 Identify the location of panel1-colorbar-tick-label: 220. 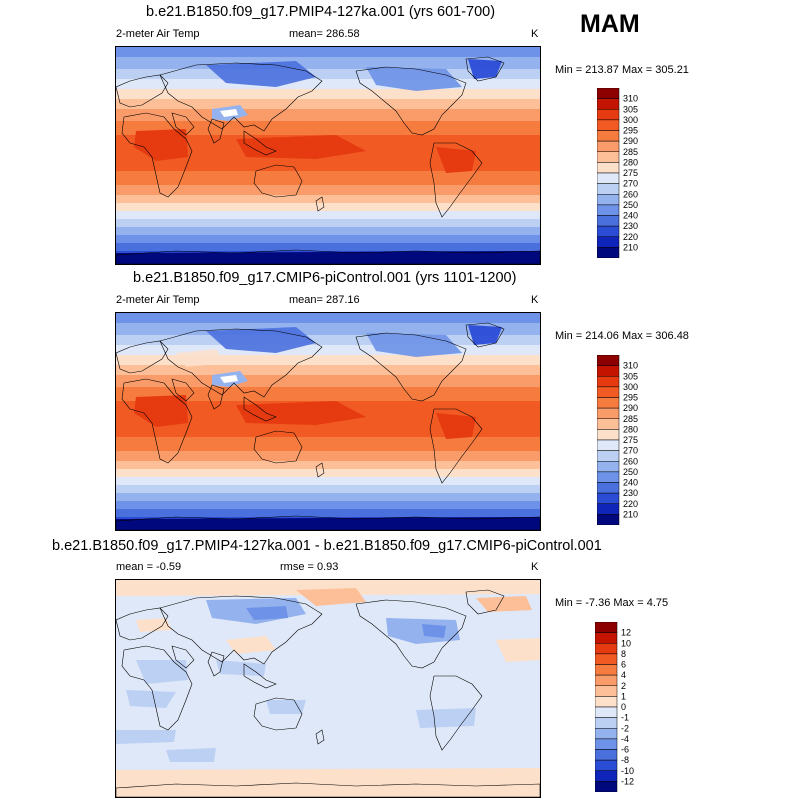
(630, 237).